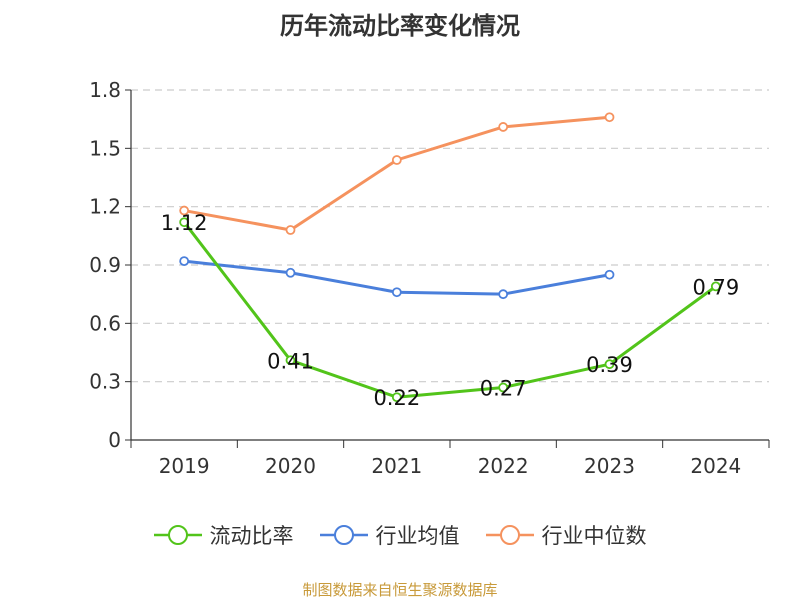 This screenshot has height=600, width=800. Describe the element at coordinates (184, 466) in the screenshot. I see `x-tick-label: 2019` at that location.